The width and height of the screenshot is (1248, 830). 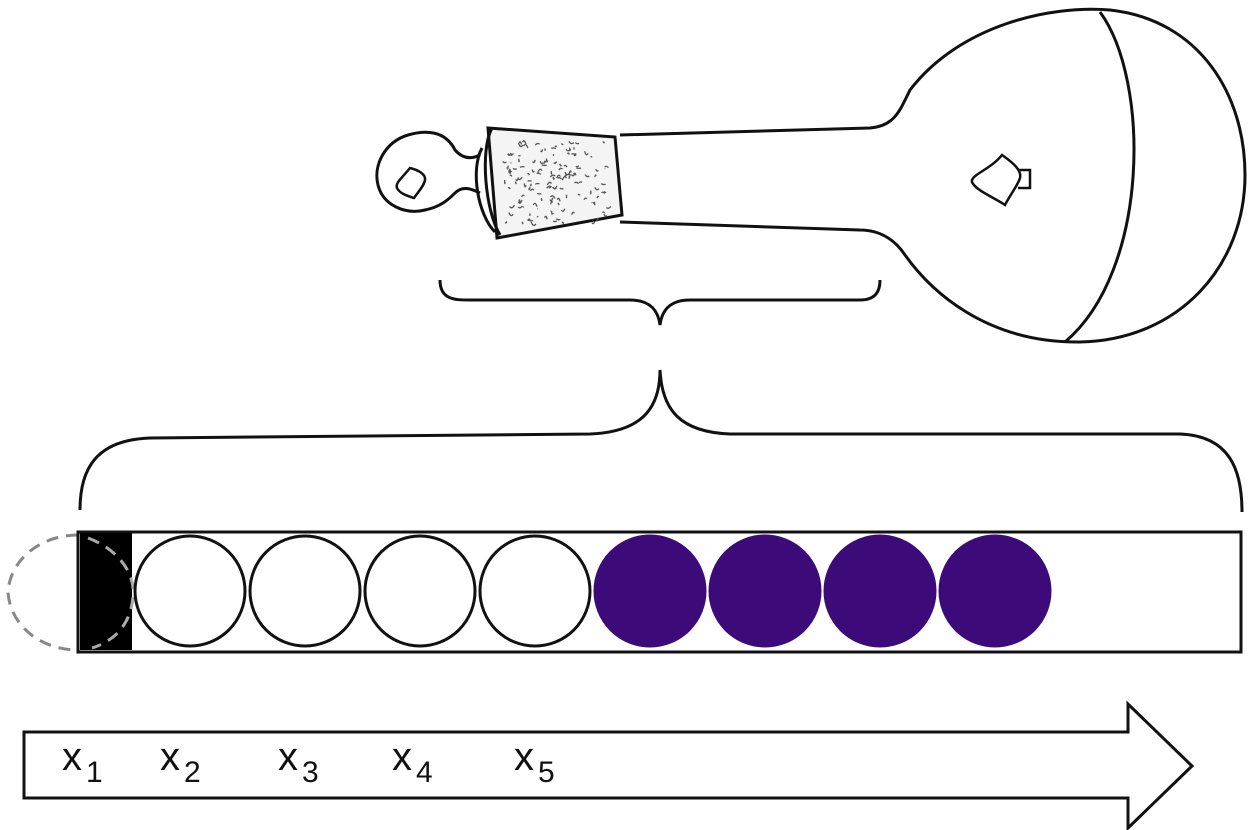 I want to click on tube, so click(x=624, y=592).